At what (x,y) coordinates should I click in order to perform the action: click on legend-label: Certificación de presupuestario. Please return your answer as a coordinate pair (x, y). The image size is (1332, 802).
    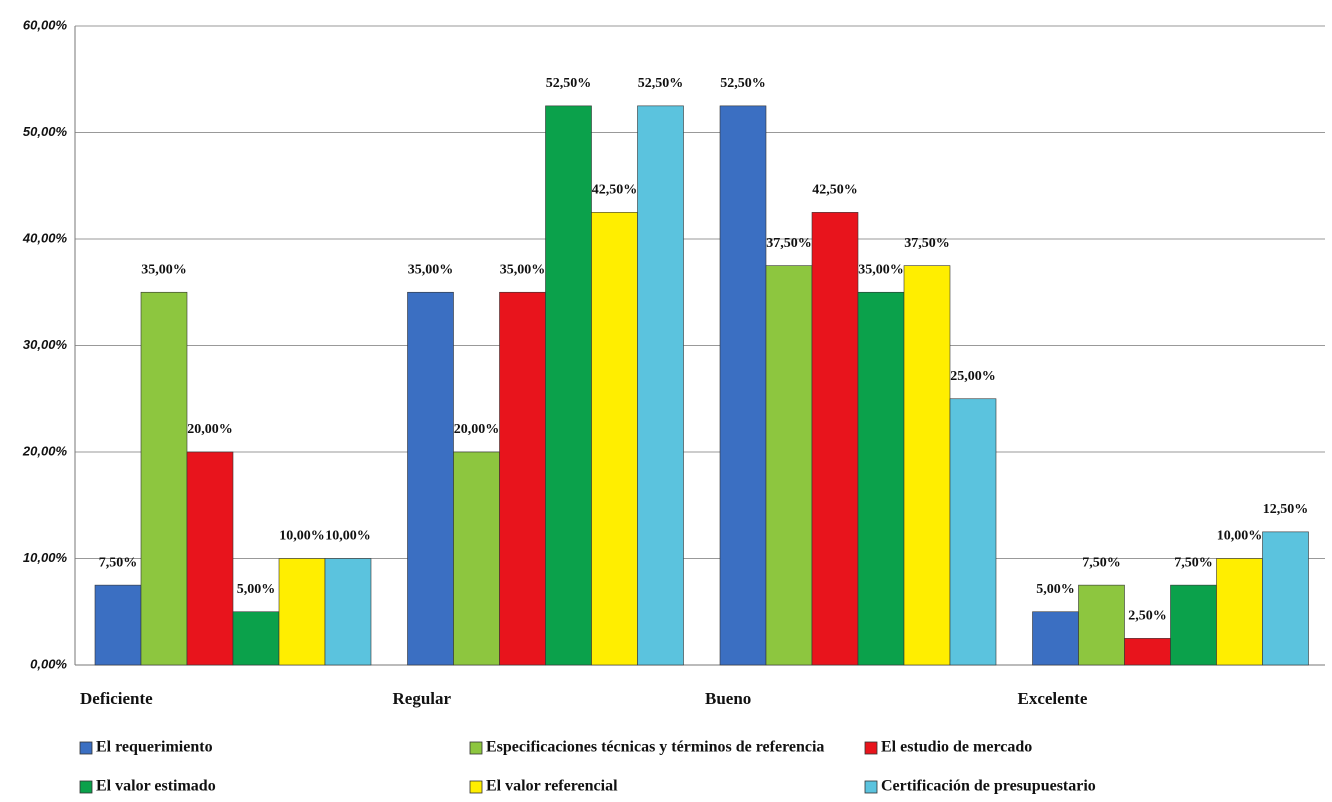
    Looking at the image, I should click on (988, 786).